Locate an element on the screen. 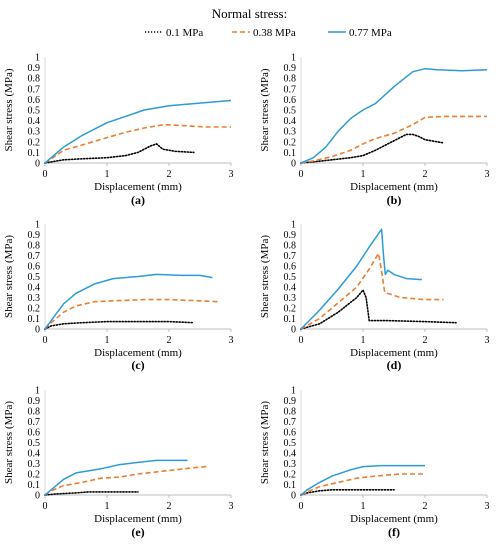 The width and height of the screenshot is (499, 550). panel-label: (c) is located at coordinates (137, 365).